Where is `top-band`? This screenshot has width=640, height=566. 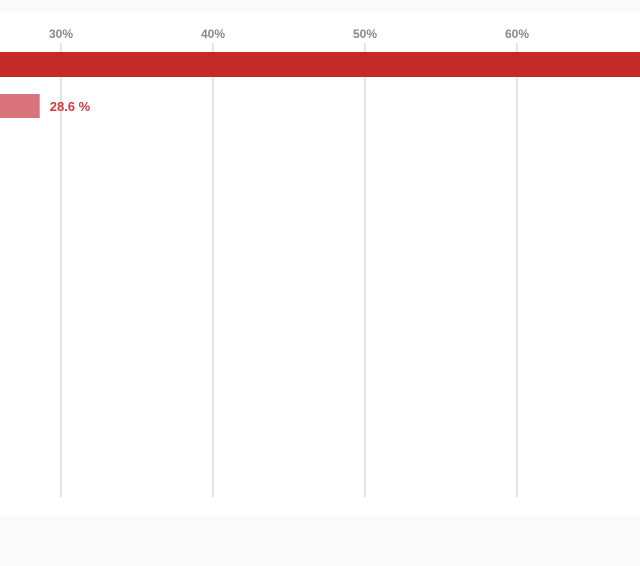 top-band is located at coordinates (320, 6).